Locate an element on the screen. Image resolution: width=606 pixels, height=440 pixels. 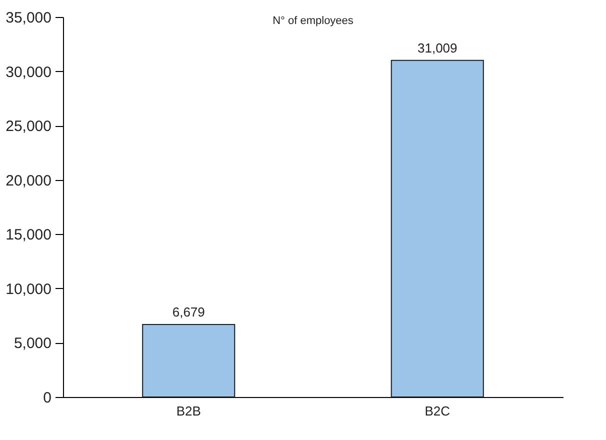
y-tick-label: 35,000 is located at coordinates (29, 18).